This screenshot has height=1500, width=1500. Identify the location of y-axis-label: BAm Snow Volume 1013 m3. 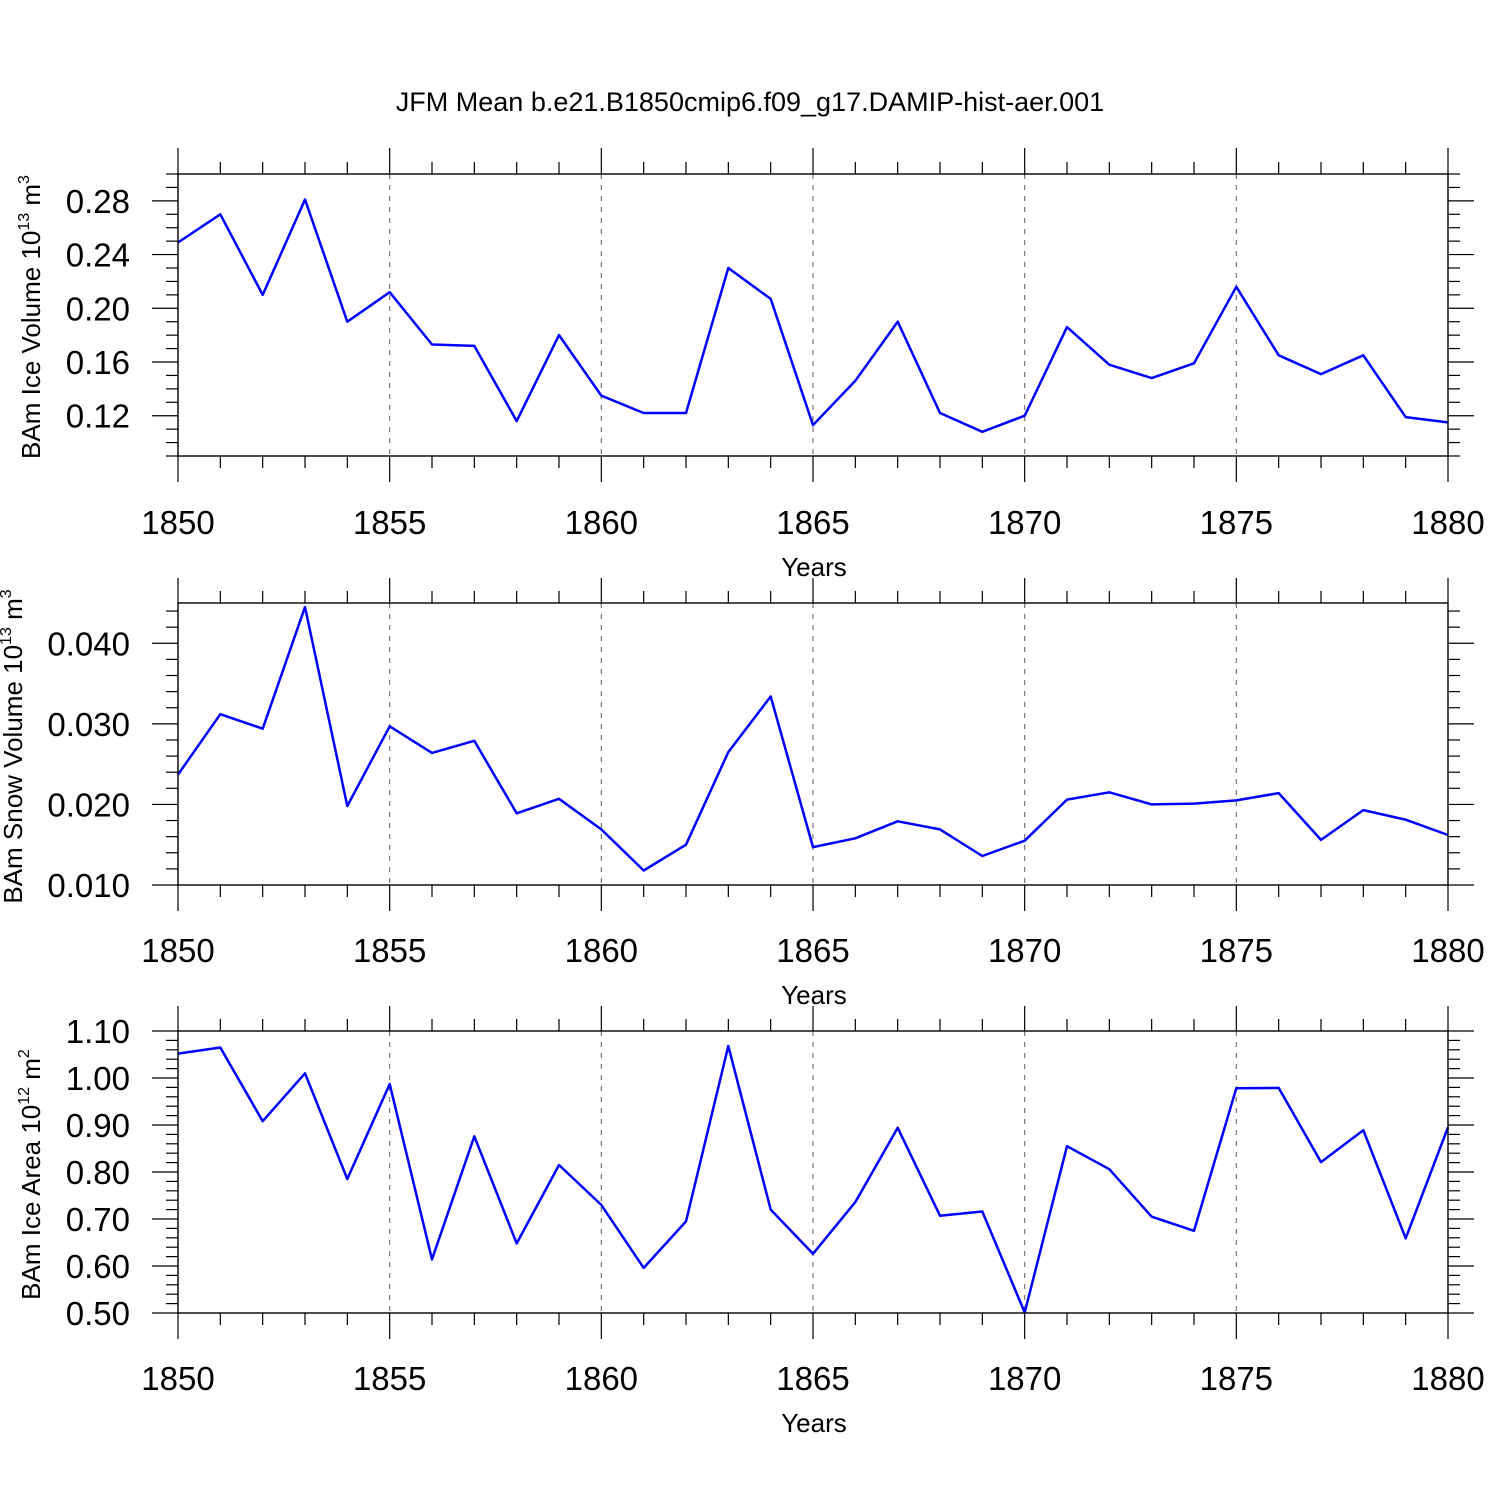
(14, 746).